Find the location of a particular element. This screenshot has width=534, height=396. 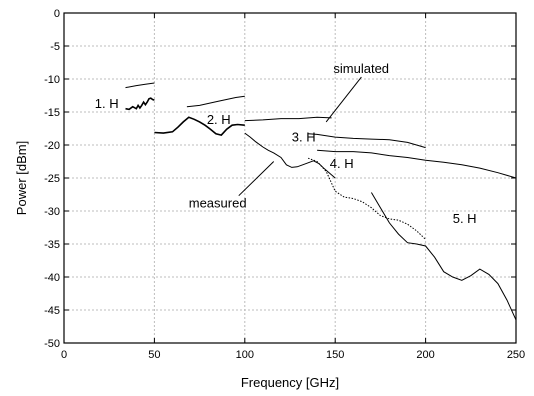

annotation-pointers is located at coordinates (300, 136).